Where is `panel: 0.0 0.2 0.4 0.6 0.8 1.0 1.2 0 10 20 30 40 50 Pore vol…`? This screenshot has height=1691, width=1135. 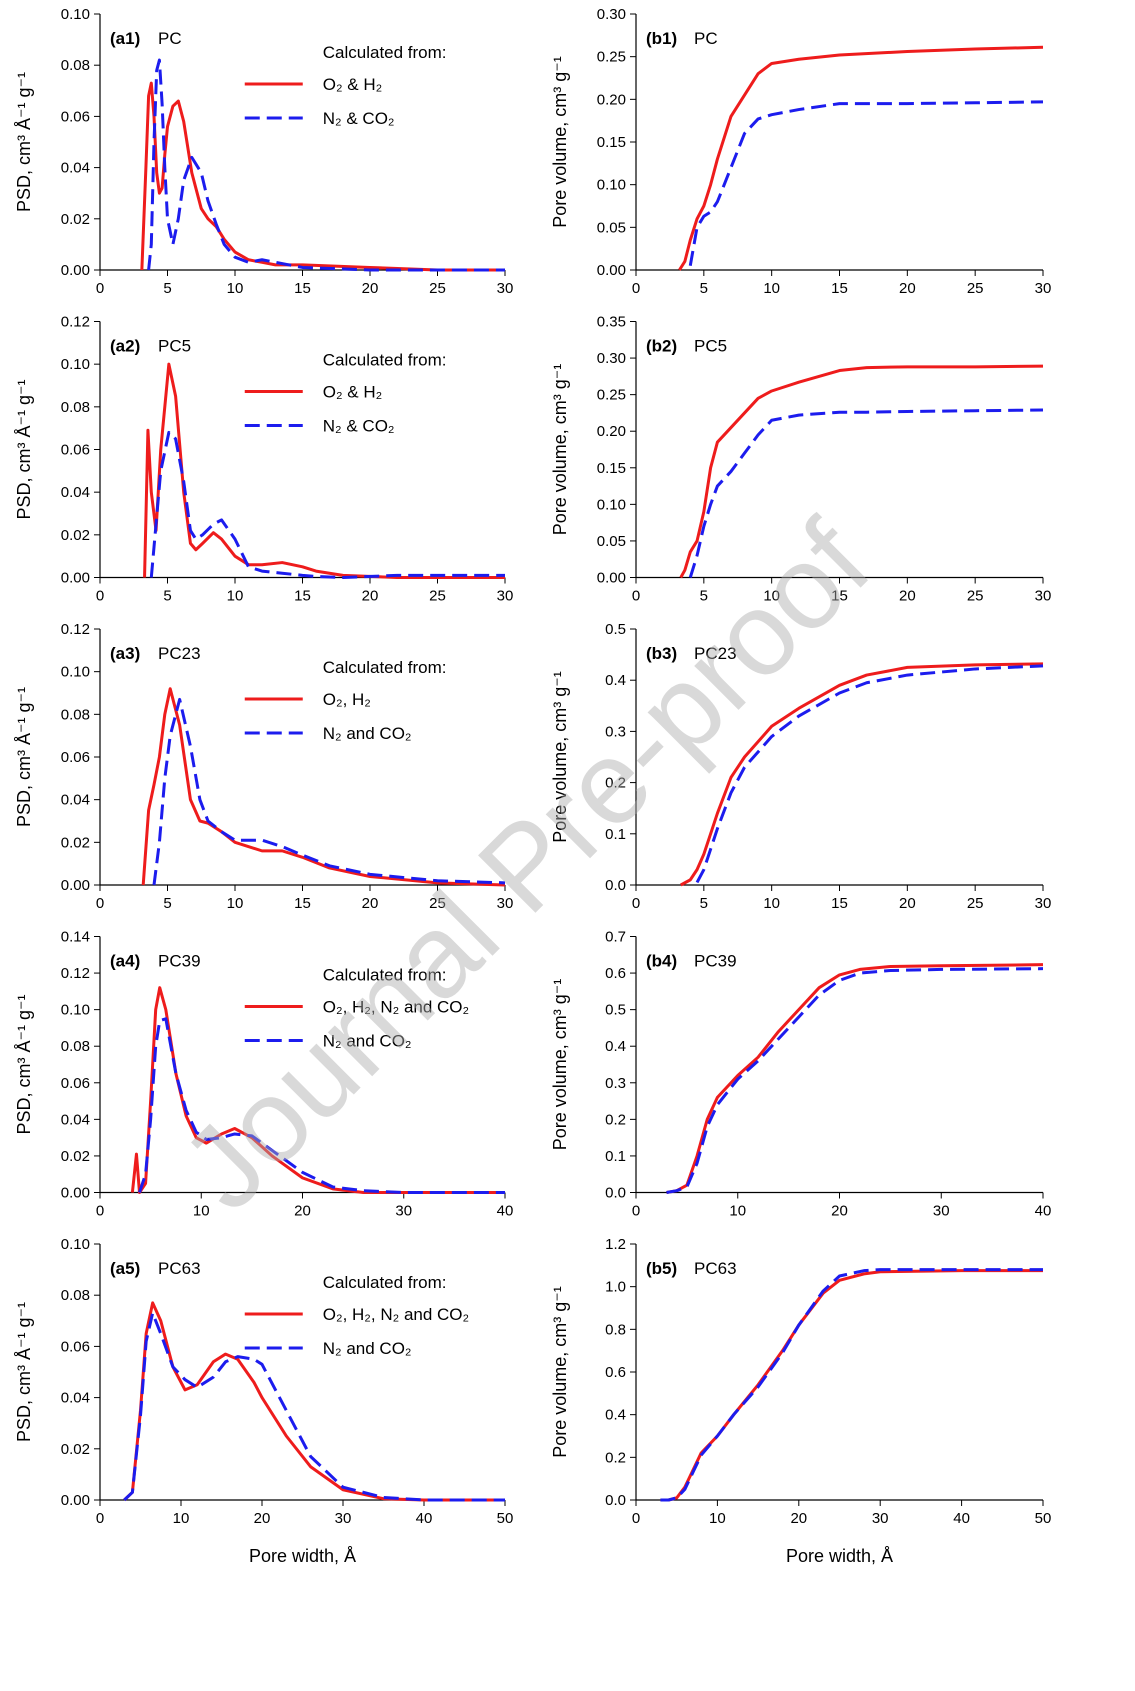
panel: 0.0 0.2 0.4 0.6 0.8 1.0 1.2 0 10 20 30 40 50 Pore vol… is located at coordinates (800, 1401).